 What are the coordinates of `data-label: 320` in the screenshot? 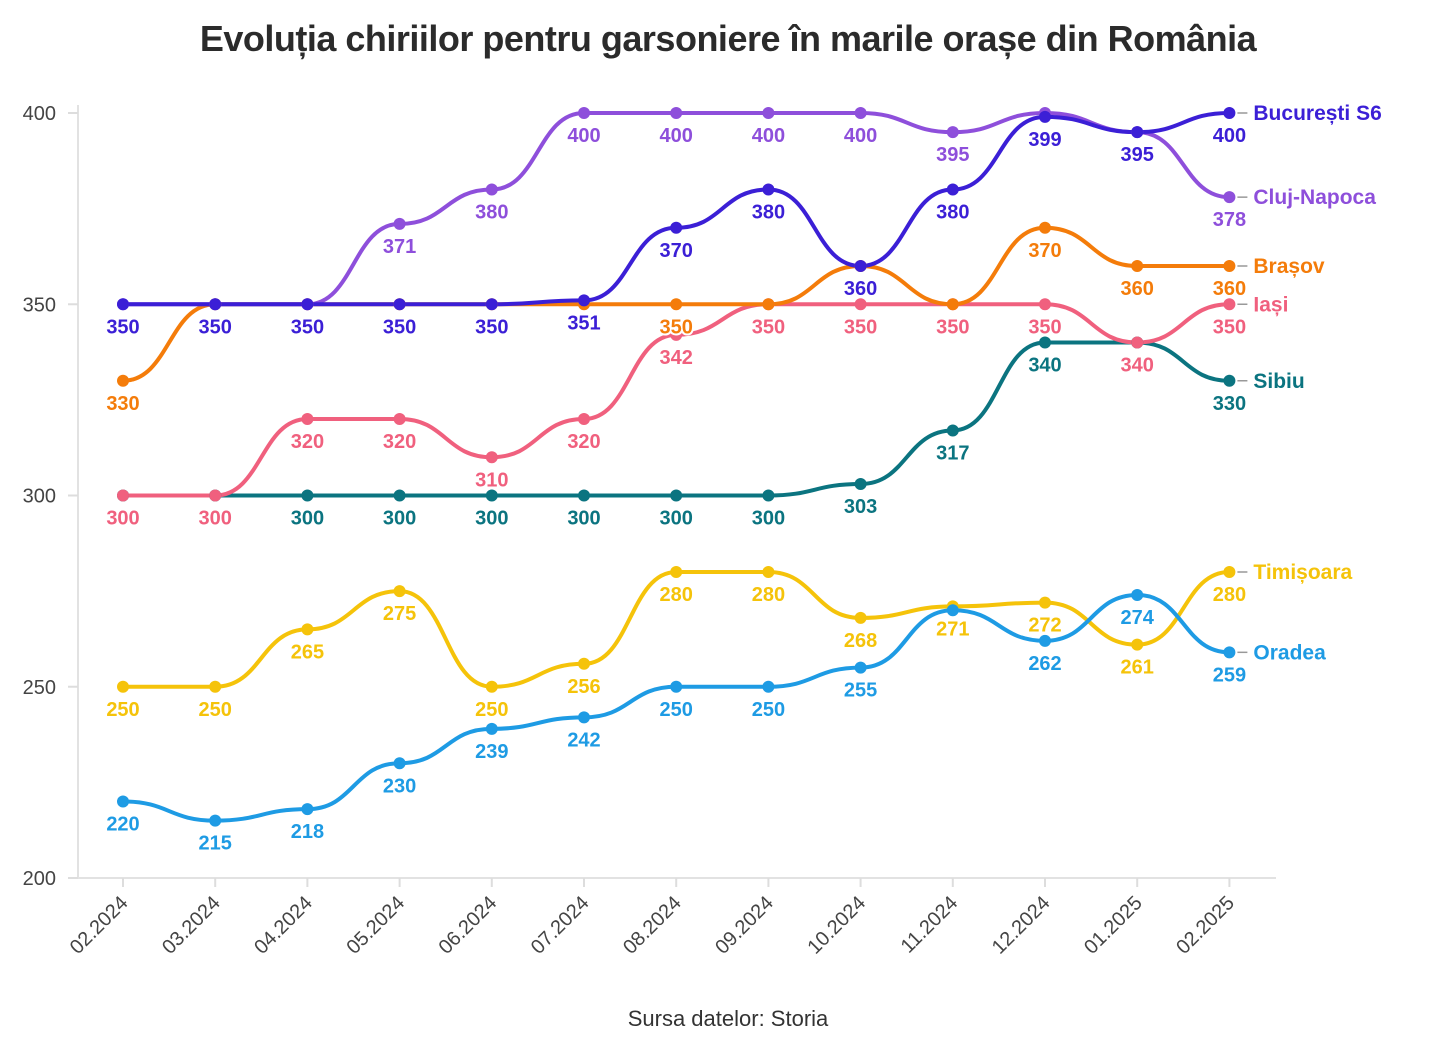 It's located at (399, 442).